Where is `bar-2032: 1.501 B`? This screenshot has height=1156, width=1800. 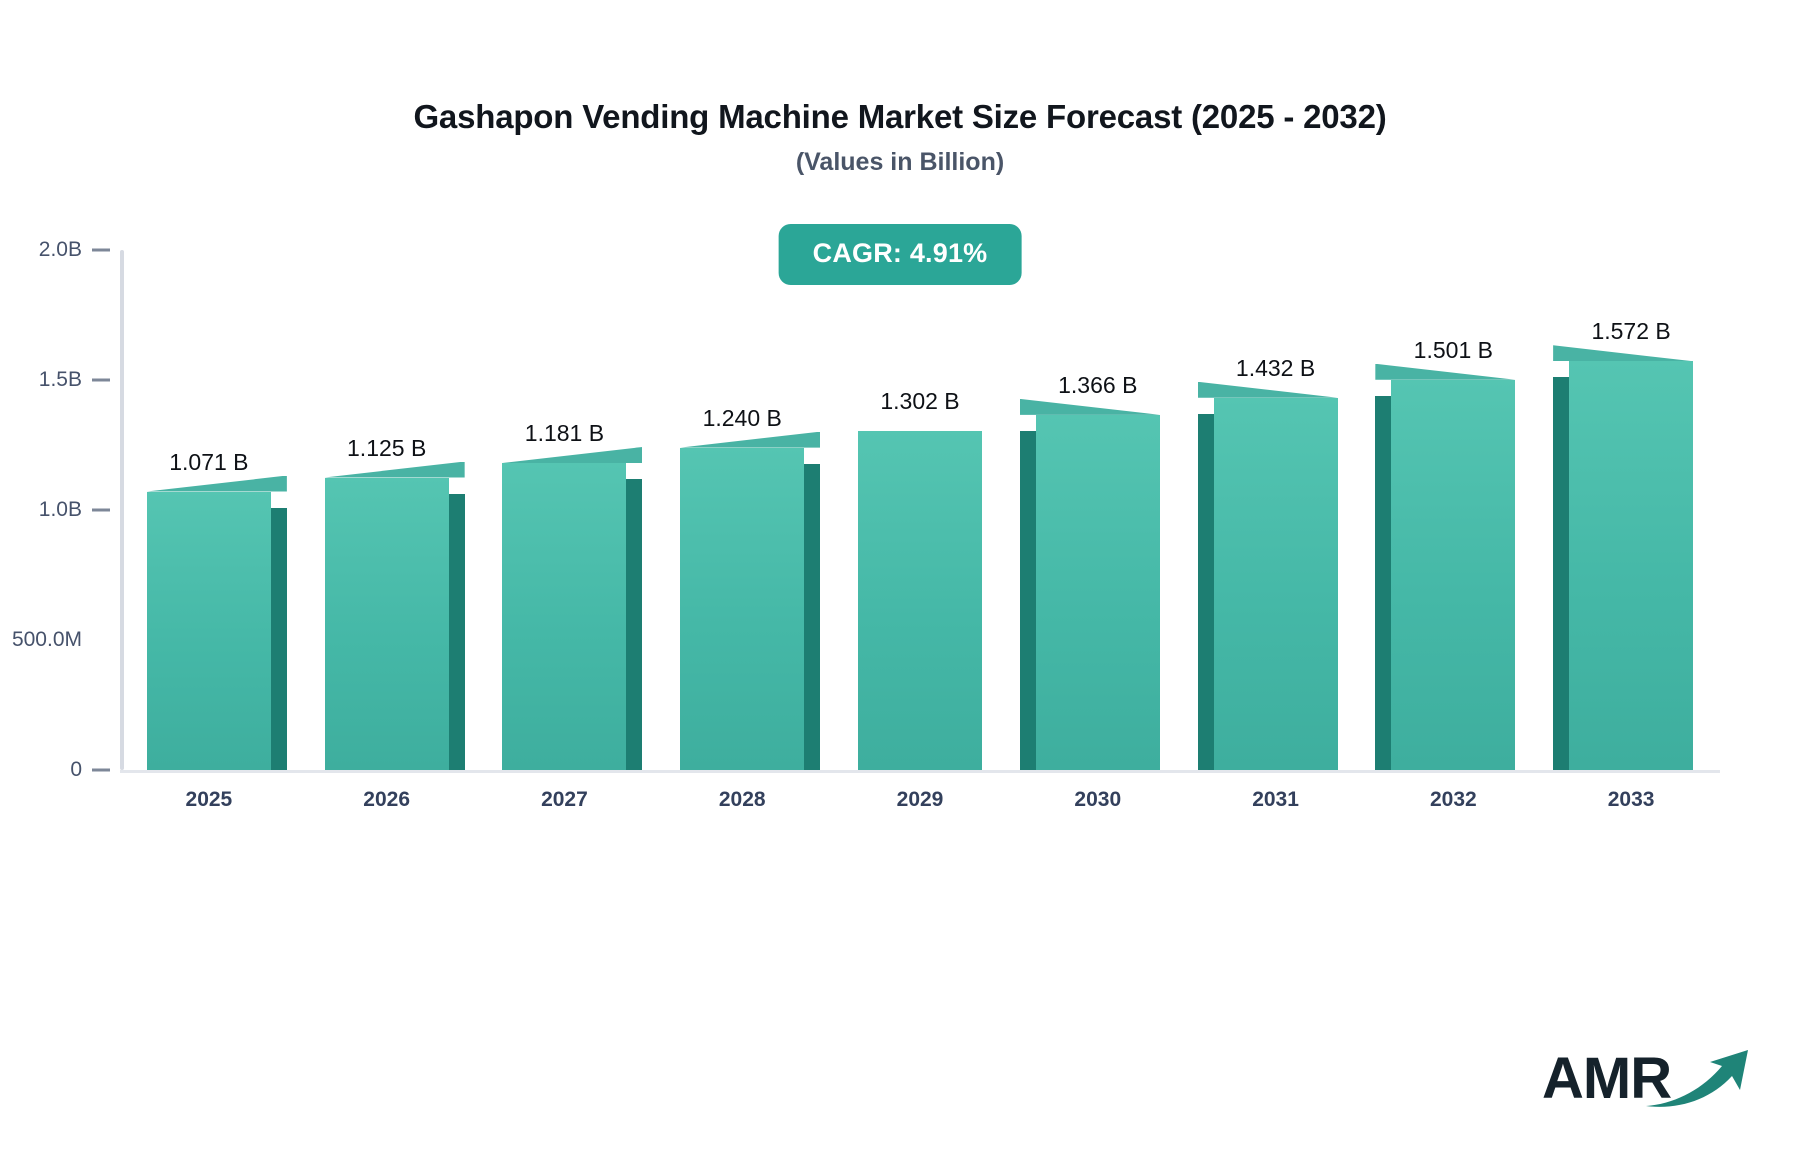 bar-2032: 1.501 B is located at coordinates (1445, 553).